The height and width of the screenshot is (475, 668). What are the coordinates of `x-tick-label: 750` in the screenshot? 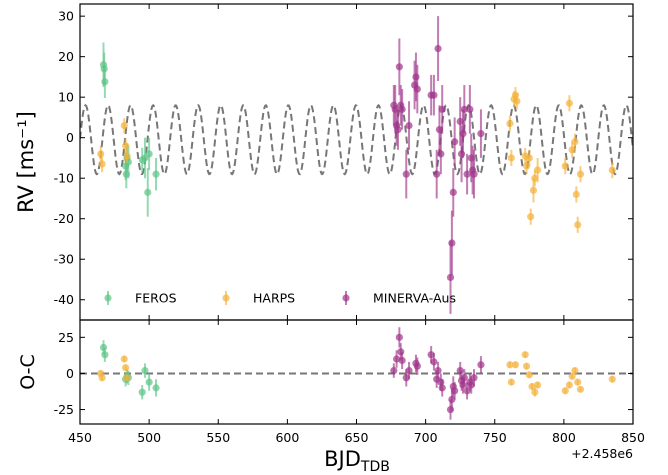 It's located at (495, 437).